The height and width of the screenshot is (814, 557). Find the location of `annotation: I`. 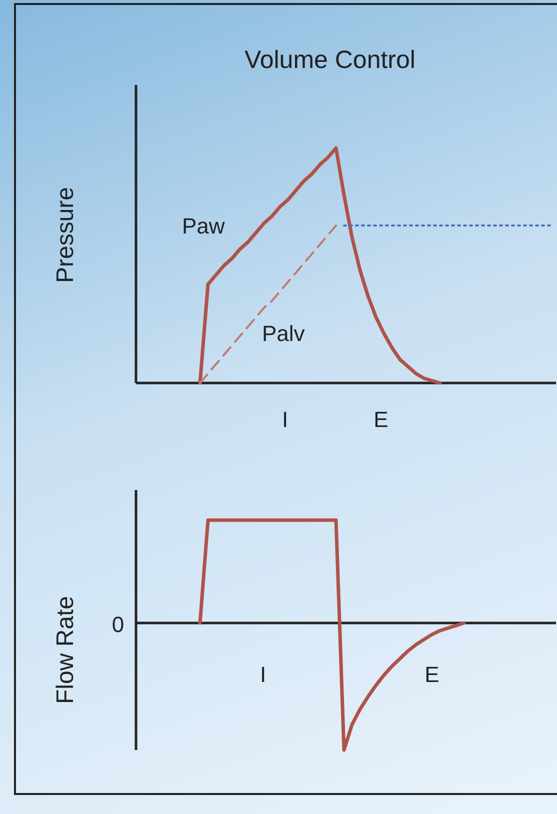

annotation: I is located at coordinates (263, 674).